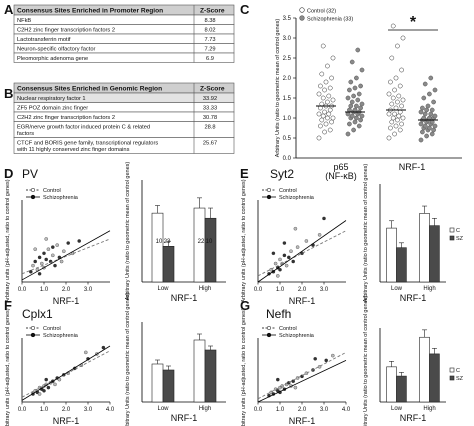 The width and height of the screenshot is (474, 426). I want to click on table-cell: 7.73, so click(209, 40).